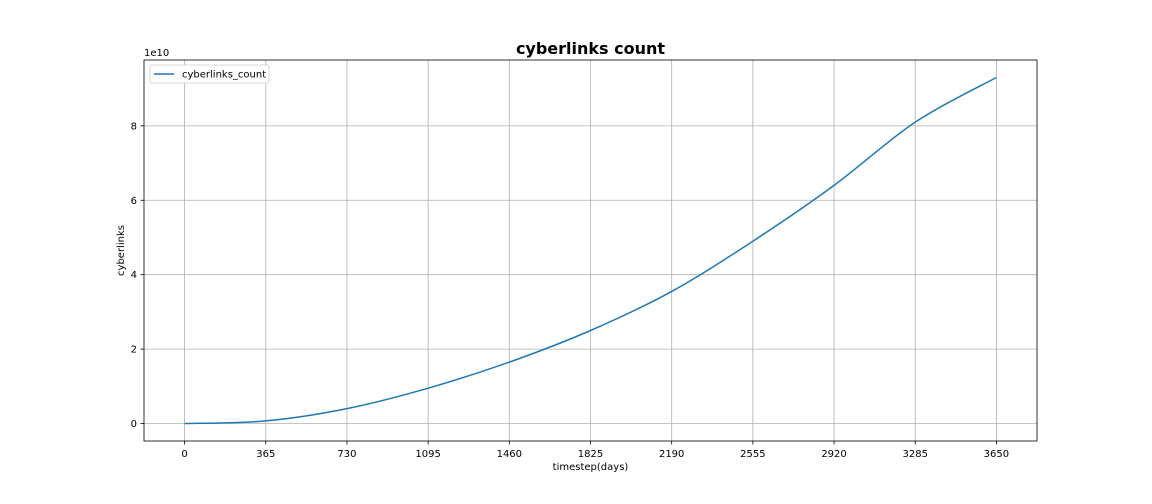 The height and width of the screenshot is (504, 1152). What do you see at coordinates (134, 350) in the screenshot?
I see `y-tick-label: 2` at bounding box center [134, 350].